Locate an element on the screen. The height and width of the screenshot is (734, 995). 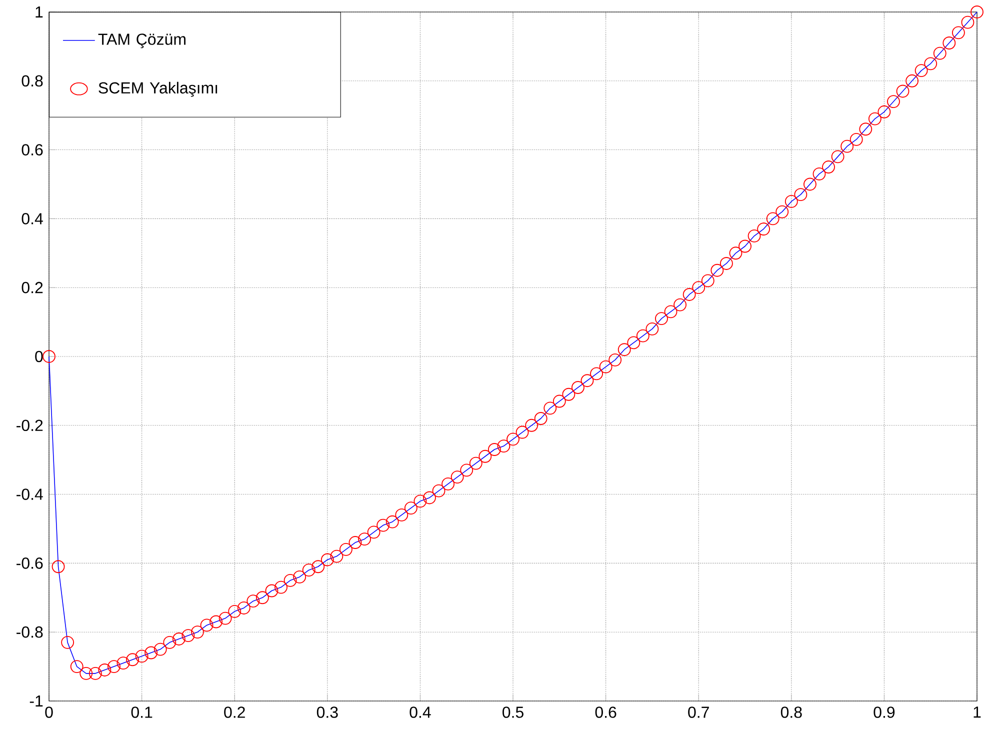
y-tick-label: -0.6 is located at coordinates (29, 563).